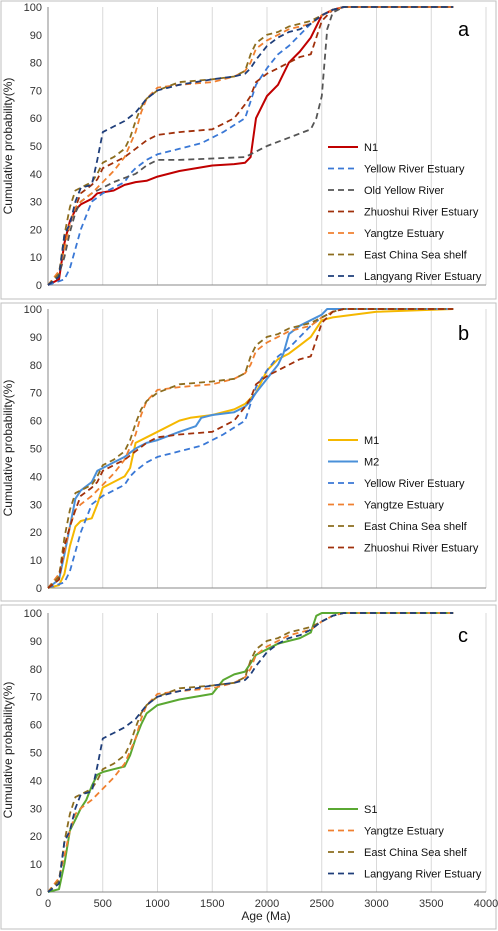  I want to click on panel-b-legend-label-m2: M2, so click(371, 463).